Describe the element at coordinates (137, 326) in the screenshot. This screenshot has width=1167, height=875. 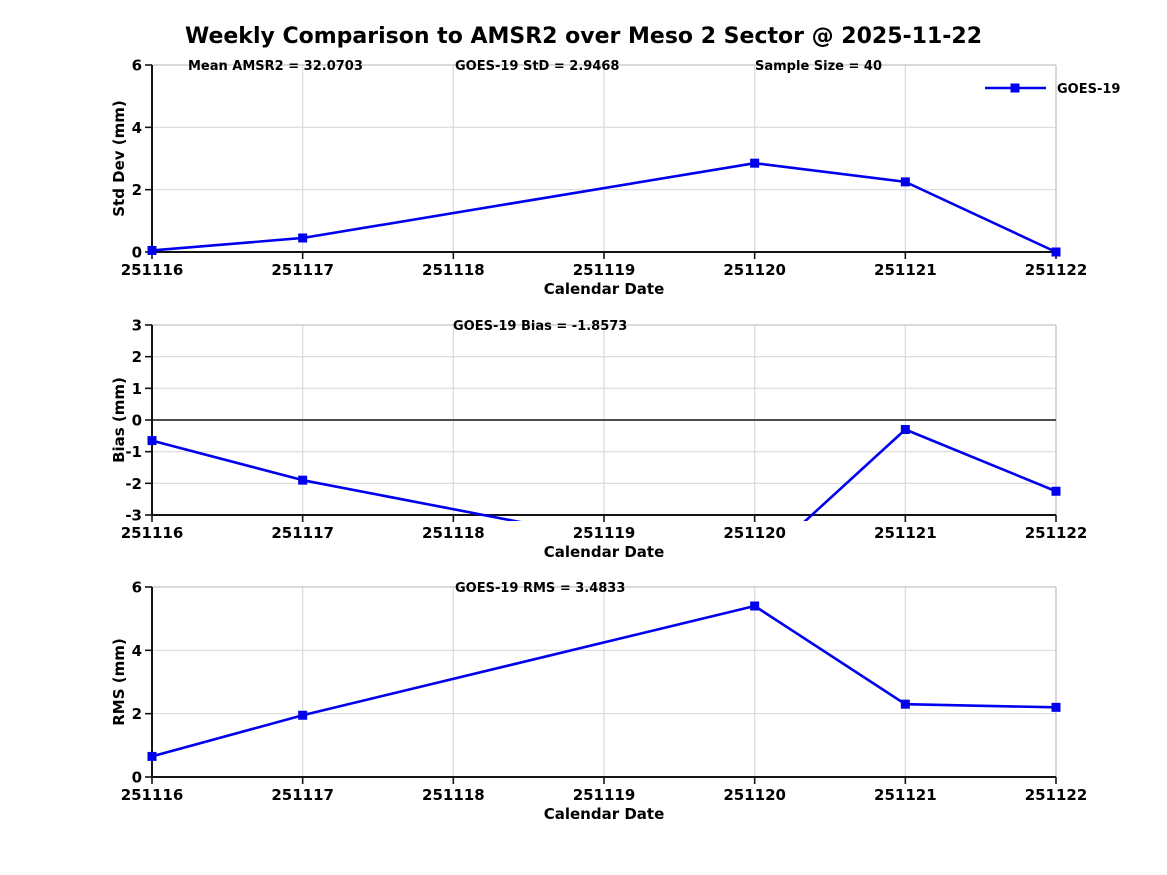
I see `y-tick-label: 3` at that location.